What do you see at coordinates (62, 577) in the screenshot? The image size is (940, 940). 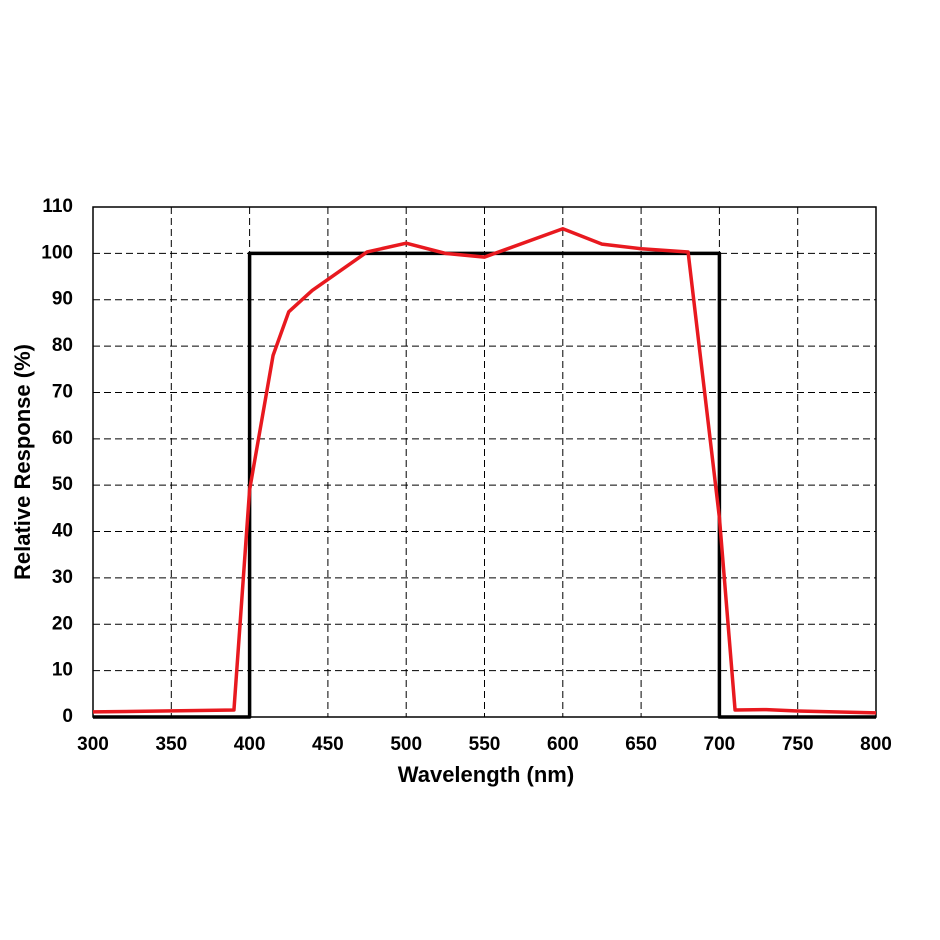 I see `y-tick-label: 30` at bounding box center [62, 577].